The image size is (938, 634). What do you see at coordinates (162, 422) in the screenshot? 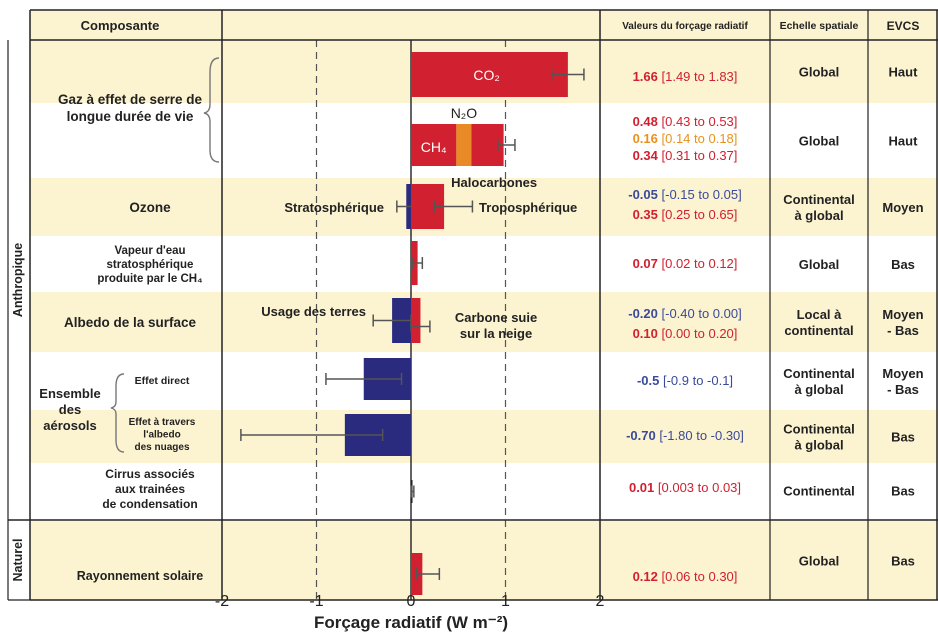
I see `row-label: Effet à travers` at bounding box center [162, 422].